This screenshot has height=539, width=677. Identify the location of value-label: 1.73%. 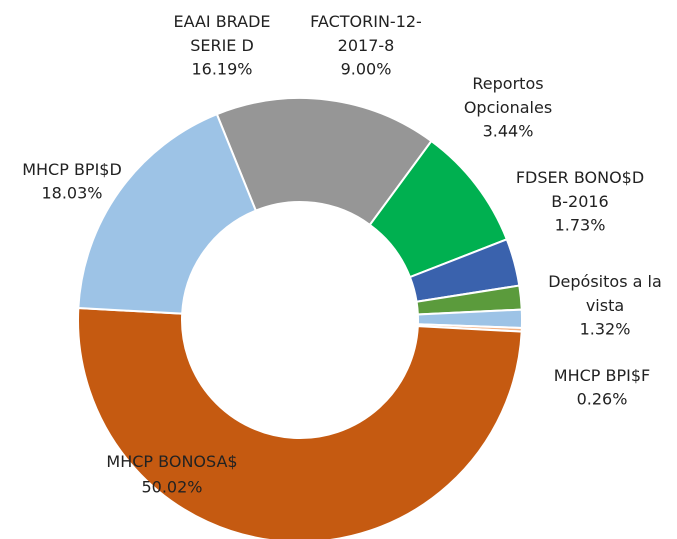
(580, 225).